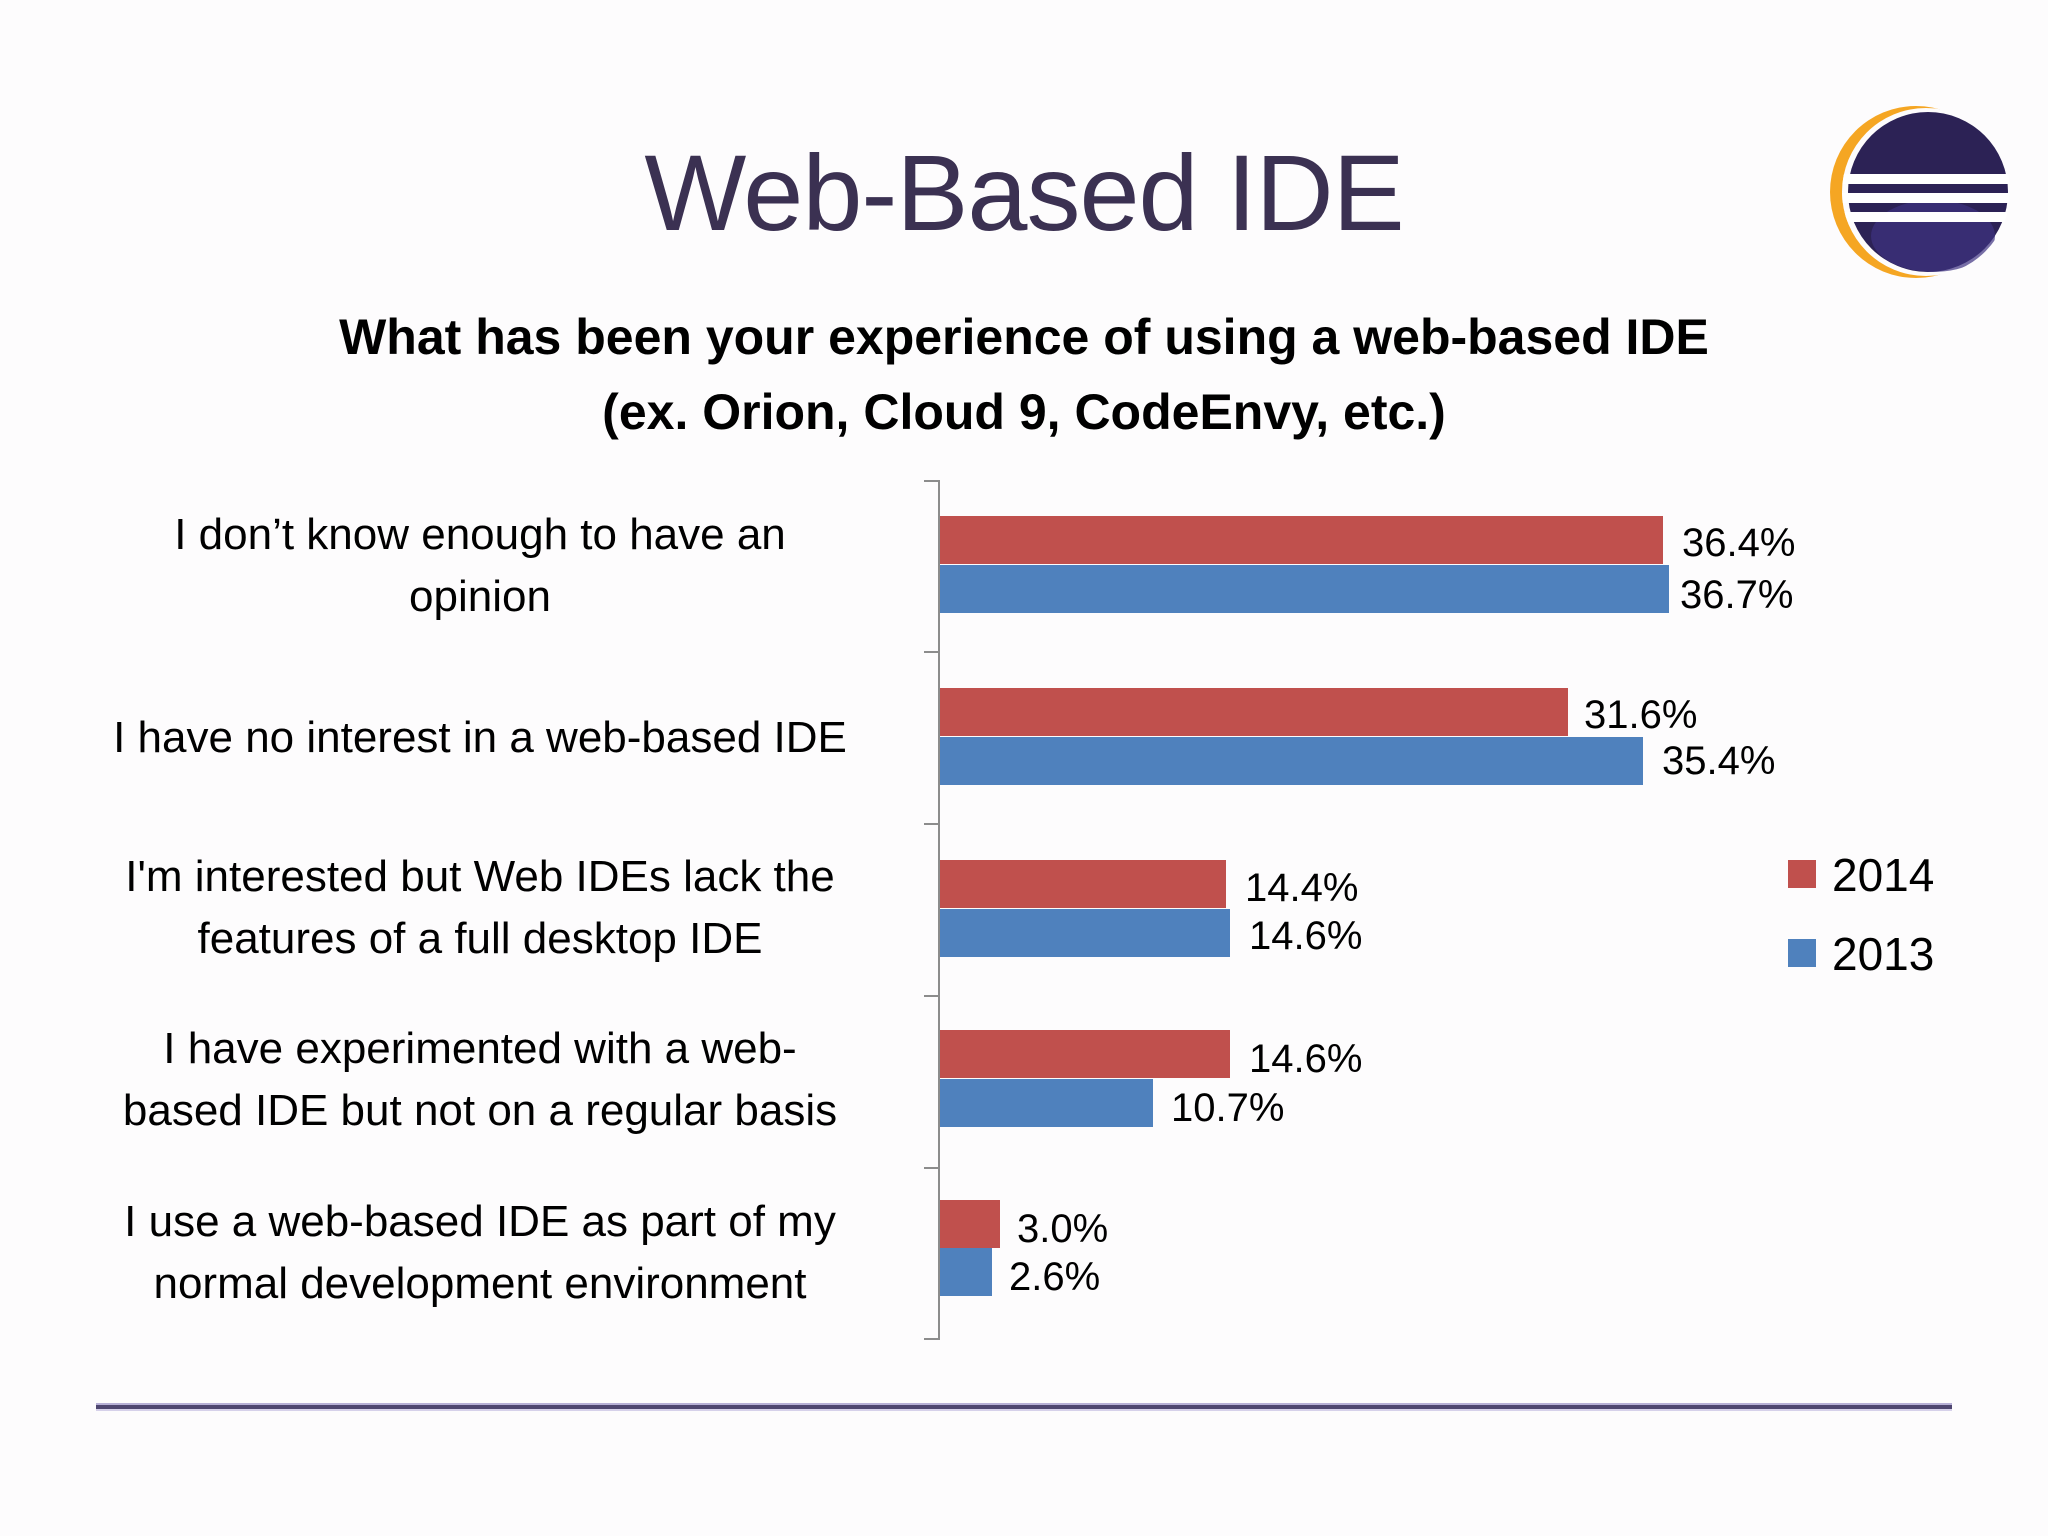 This screenshot has height=1536, width=2048. What do you see at coordinates (1024, 1407) in the screenshot?
I see `footer-divider` at bounding box center [1024, 1407].